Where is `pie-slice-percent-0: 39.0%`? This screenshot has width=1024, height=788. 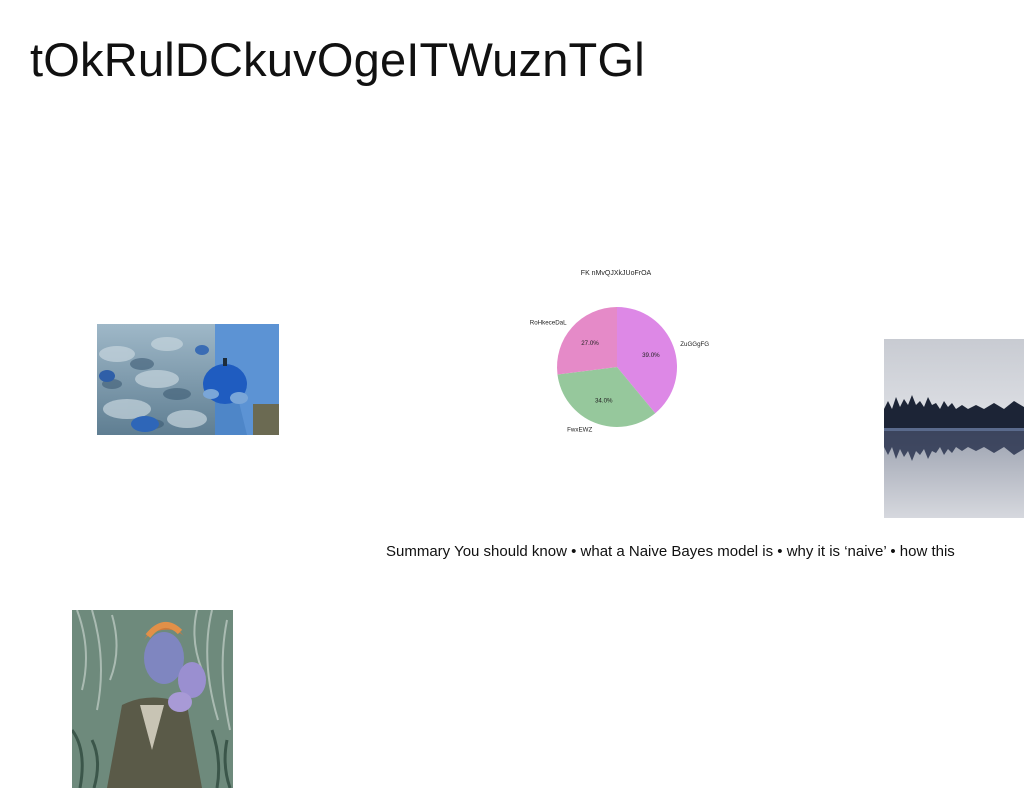 pie-slice-percent-0: 39.0% is located at coordinates (651, 355).